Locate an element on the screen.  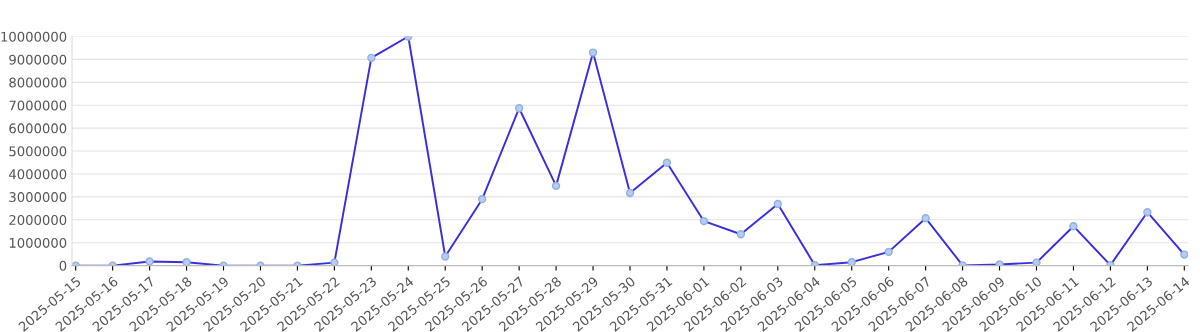
y-tick-label: 2000000 is located at coordinates (38, 220).